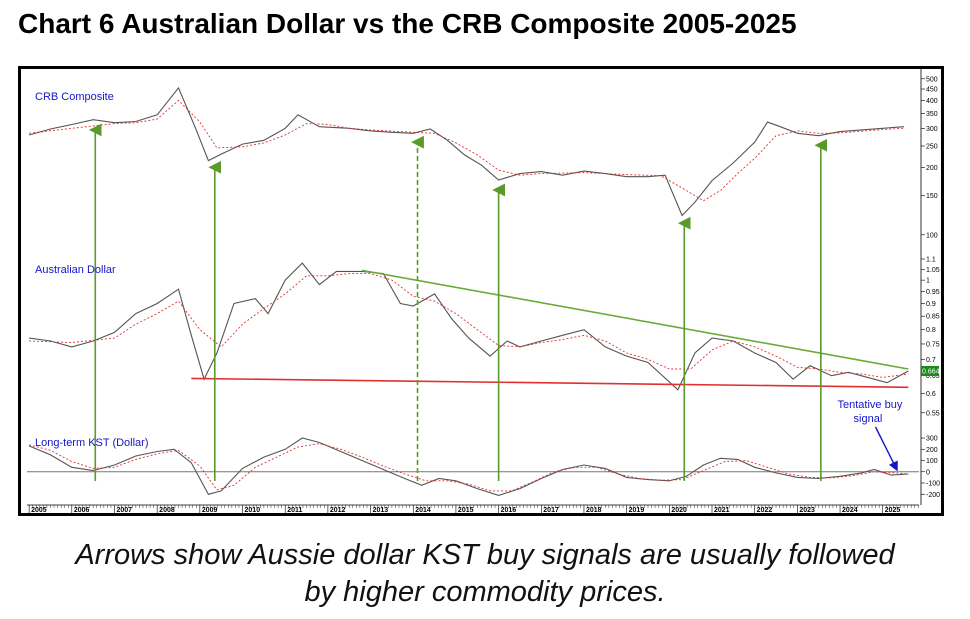 The height and width of the screenshot is (619, 970). What do you see at coordinates (933, 413) in the screenshot?
I see `y-tick-label: 0.55` at bounding box center [933, 413].